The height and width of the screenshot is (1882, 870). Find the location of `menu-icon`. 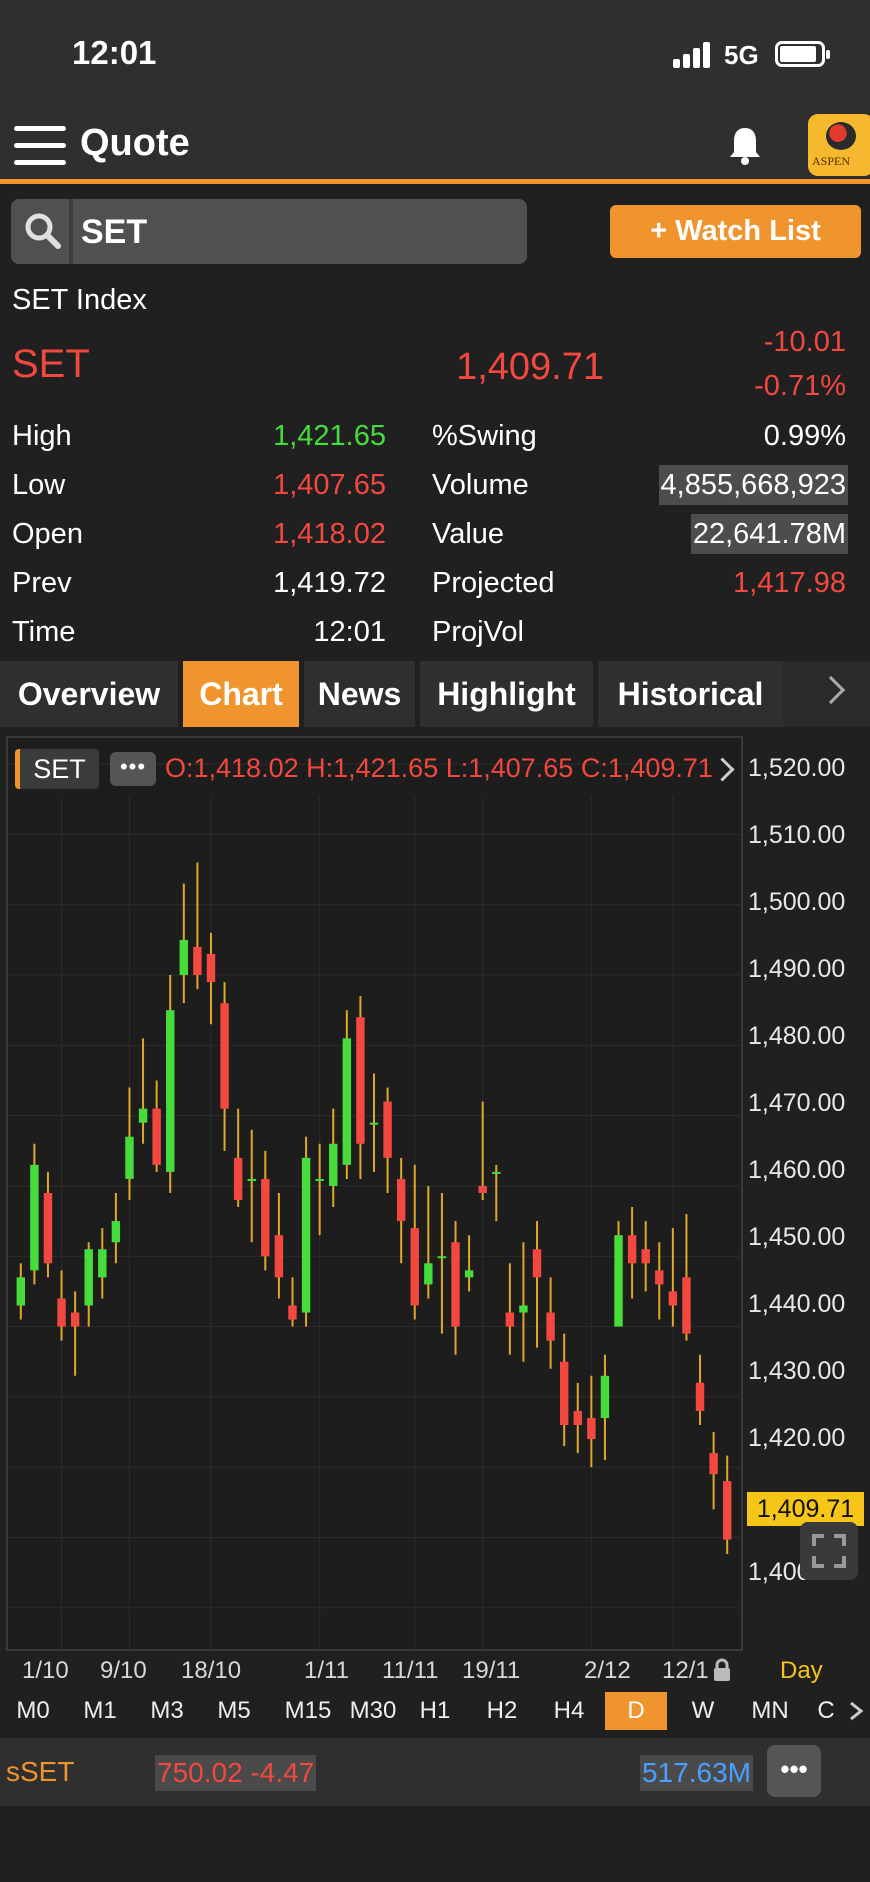

menu-icon is located at coordinates (40, 146).